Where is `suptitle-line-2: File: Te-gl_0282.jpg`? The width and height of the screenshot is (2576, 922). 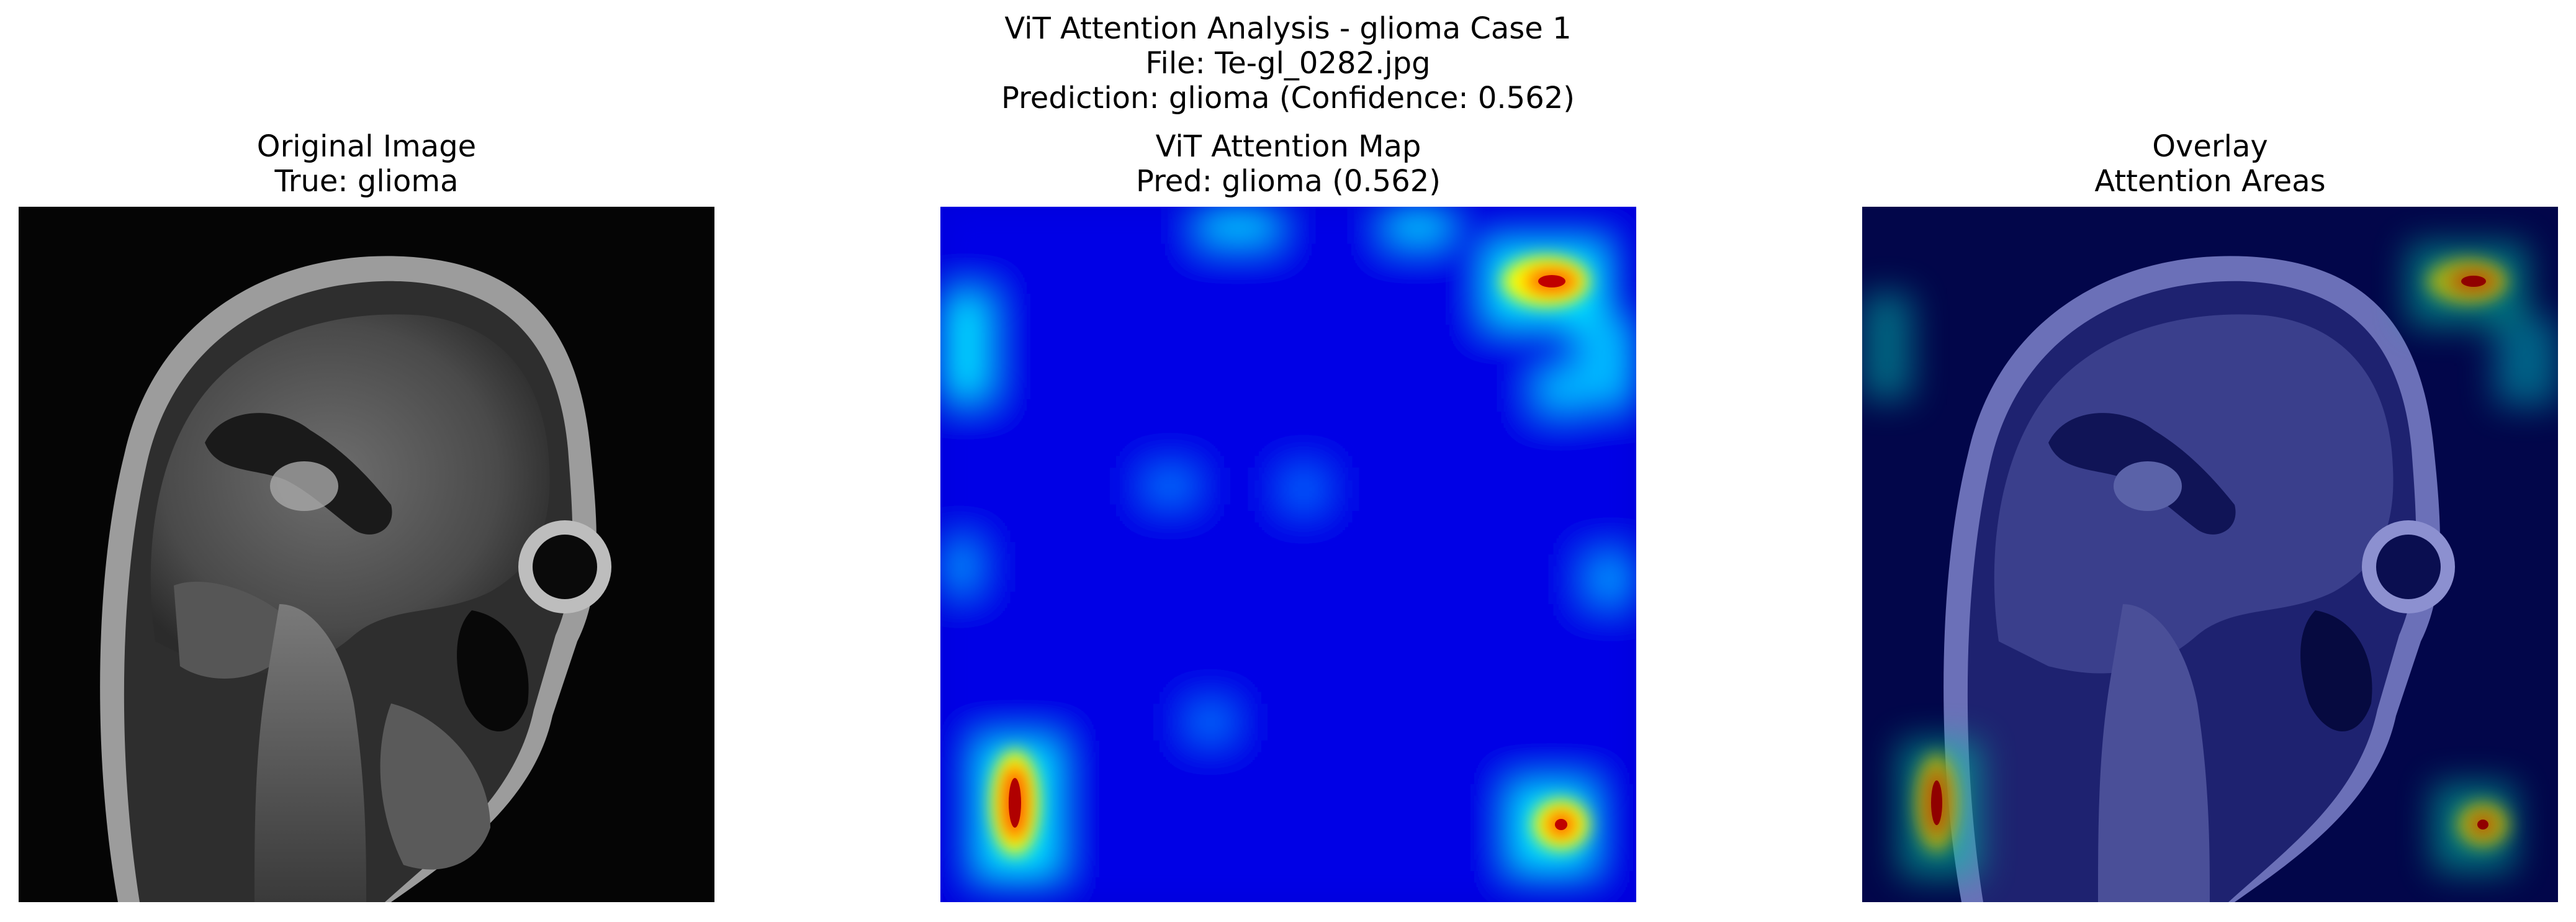
suptitle-line-2: File: Te-gl_0282.jpg is located at coordinates (1288, 63).